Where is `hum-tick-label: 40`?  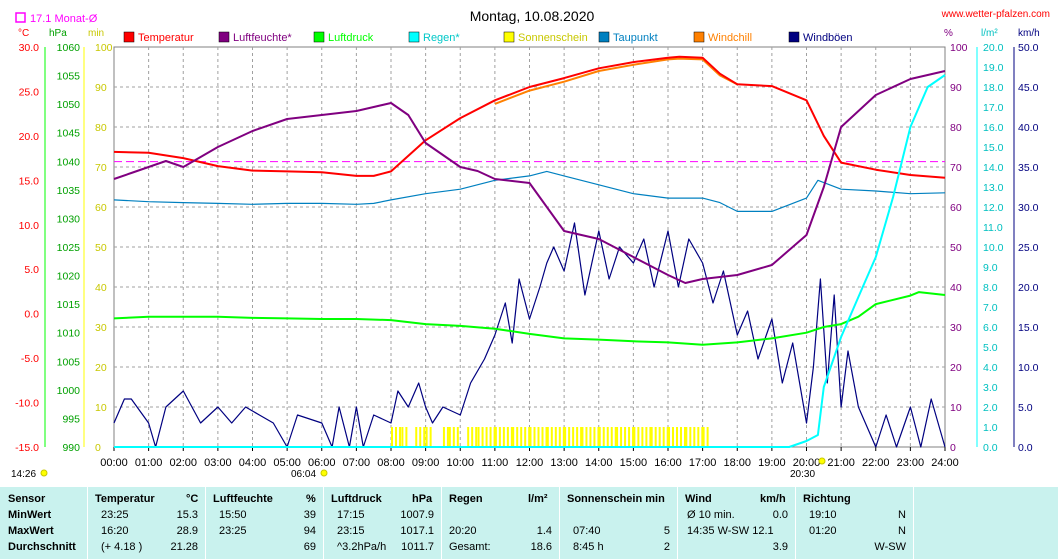
hum-tick-label: 40 is located at coordinates (956, 288).